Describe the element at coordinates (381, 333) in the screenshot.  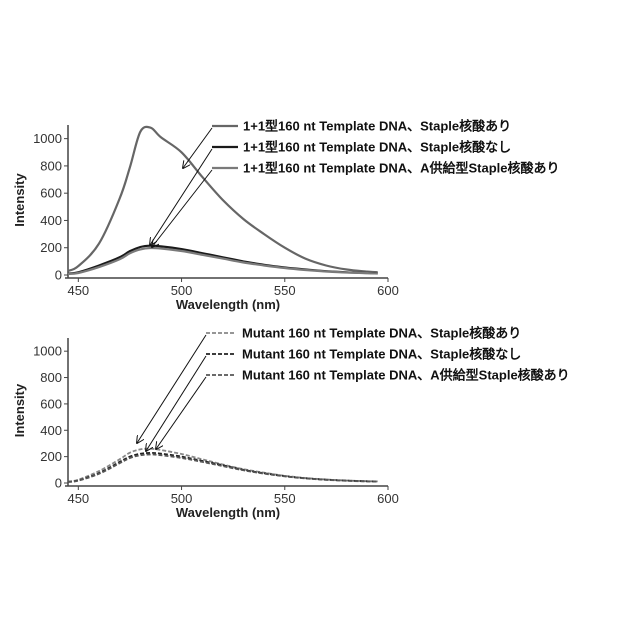
I see `legend-label-1: Mutant 160 nt Template DNA、Staple核酸あり` at that location.